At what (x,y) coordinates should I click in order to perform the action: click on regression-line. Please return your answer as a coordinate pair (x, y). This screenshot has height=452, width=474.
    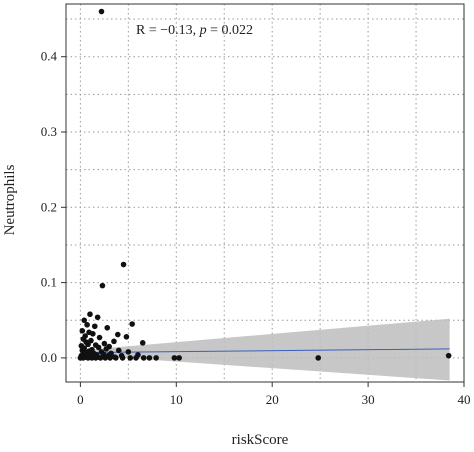
    Looking at the image, I should click on (265, 351).